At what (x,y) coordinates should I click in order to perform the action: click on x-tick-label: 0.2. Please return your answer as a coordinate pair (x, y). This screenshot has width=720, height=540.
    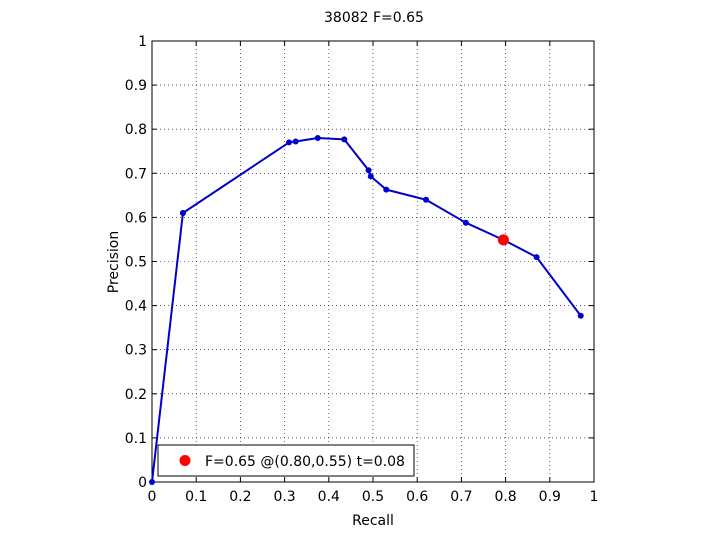
    Looking at the image, I should click on (240, 497).